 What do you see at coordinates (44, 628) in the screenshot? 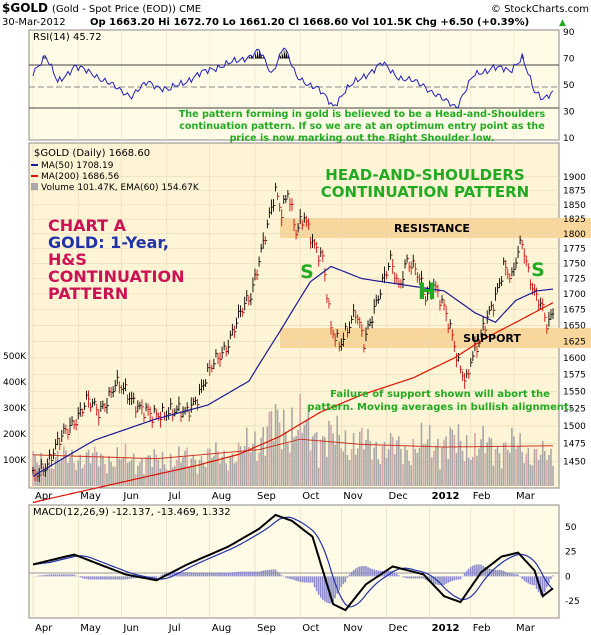
I see `month-label: Apr` at bounding box center [44, 628].